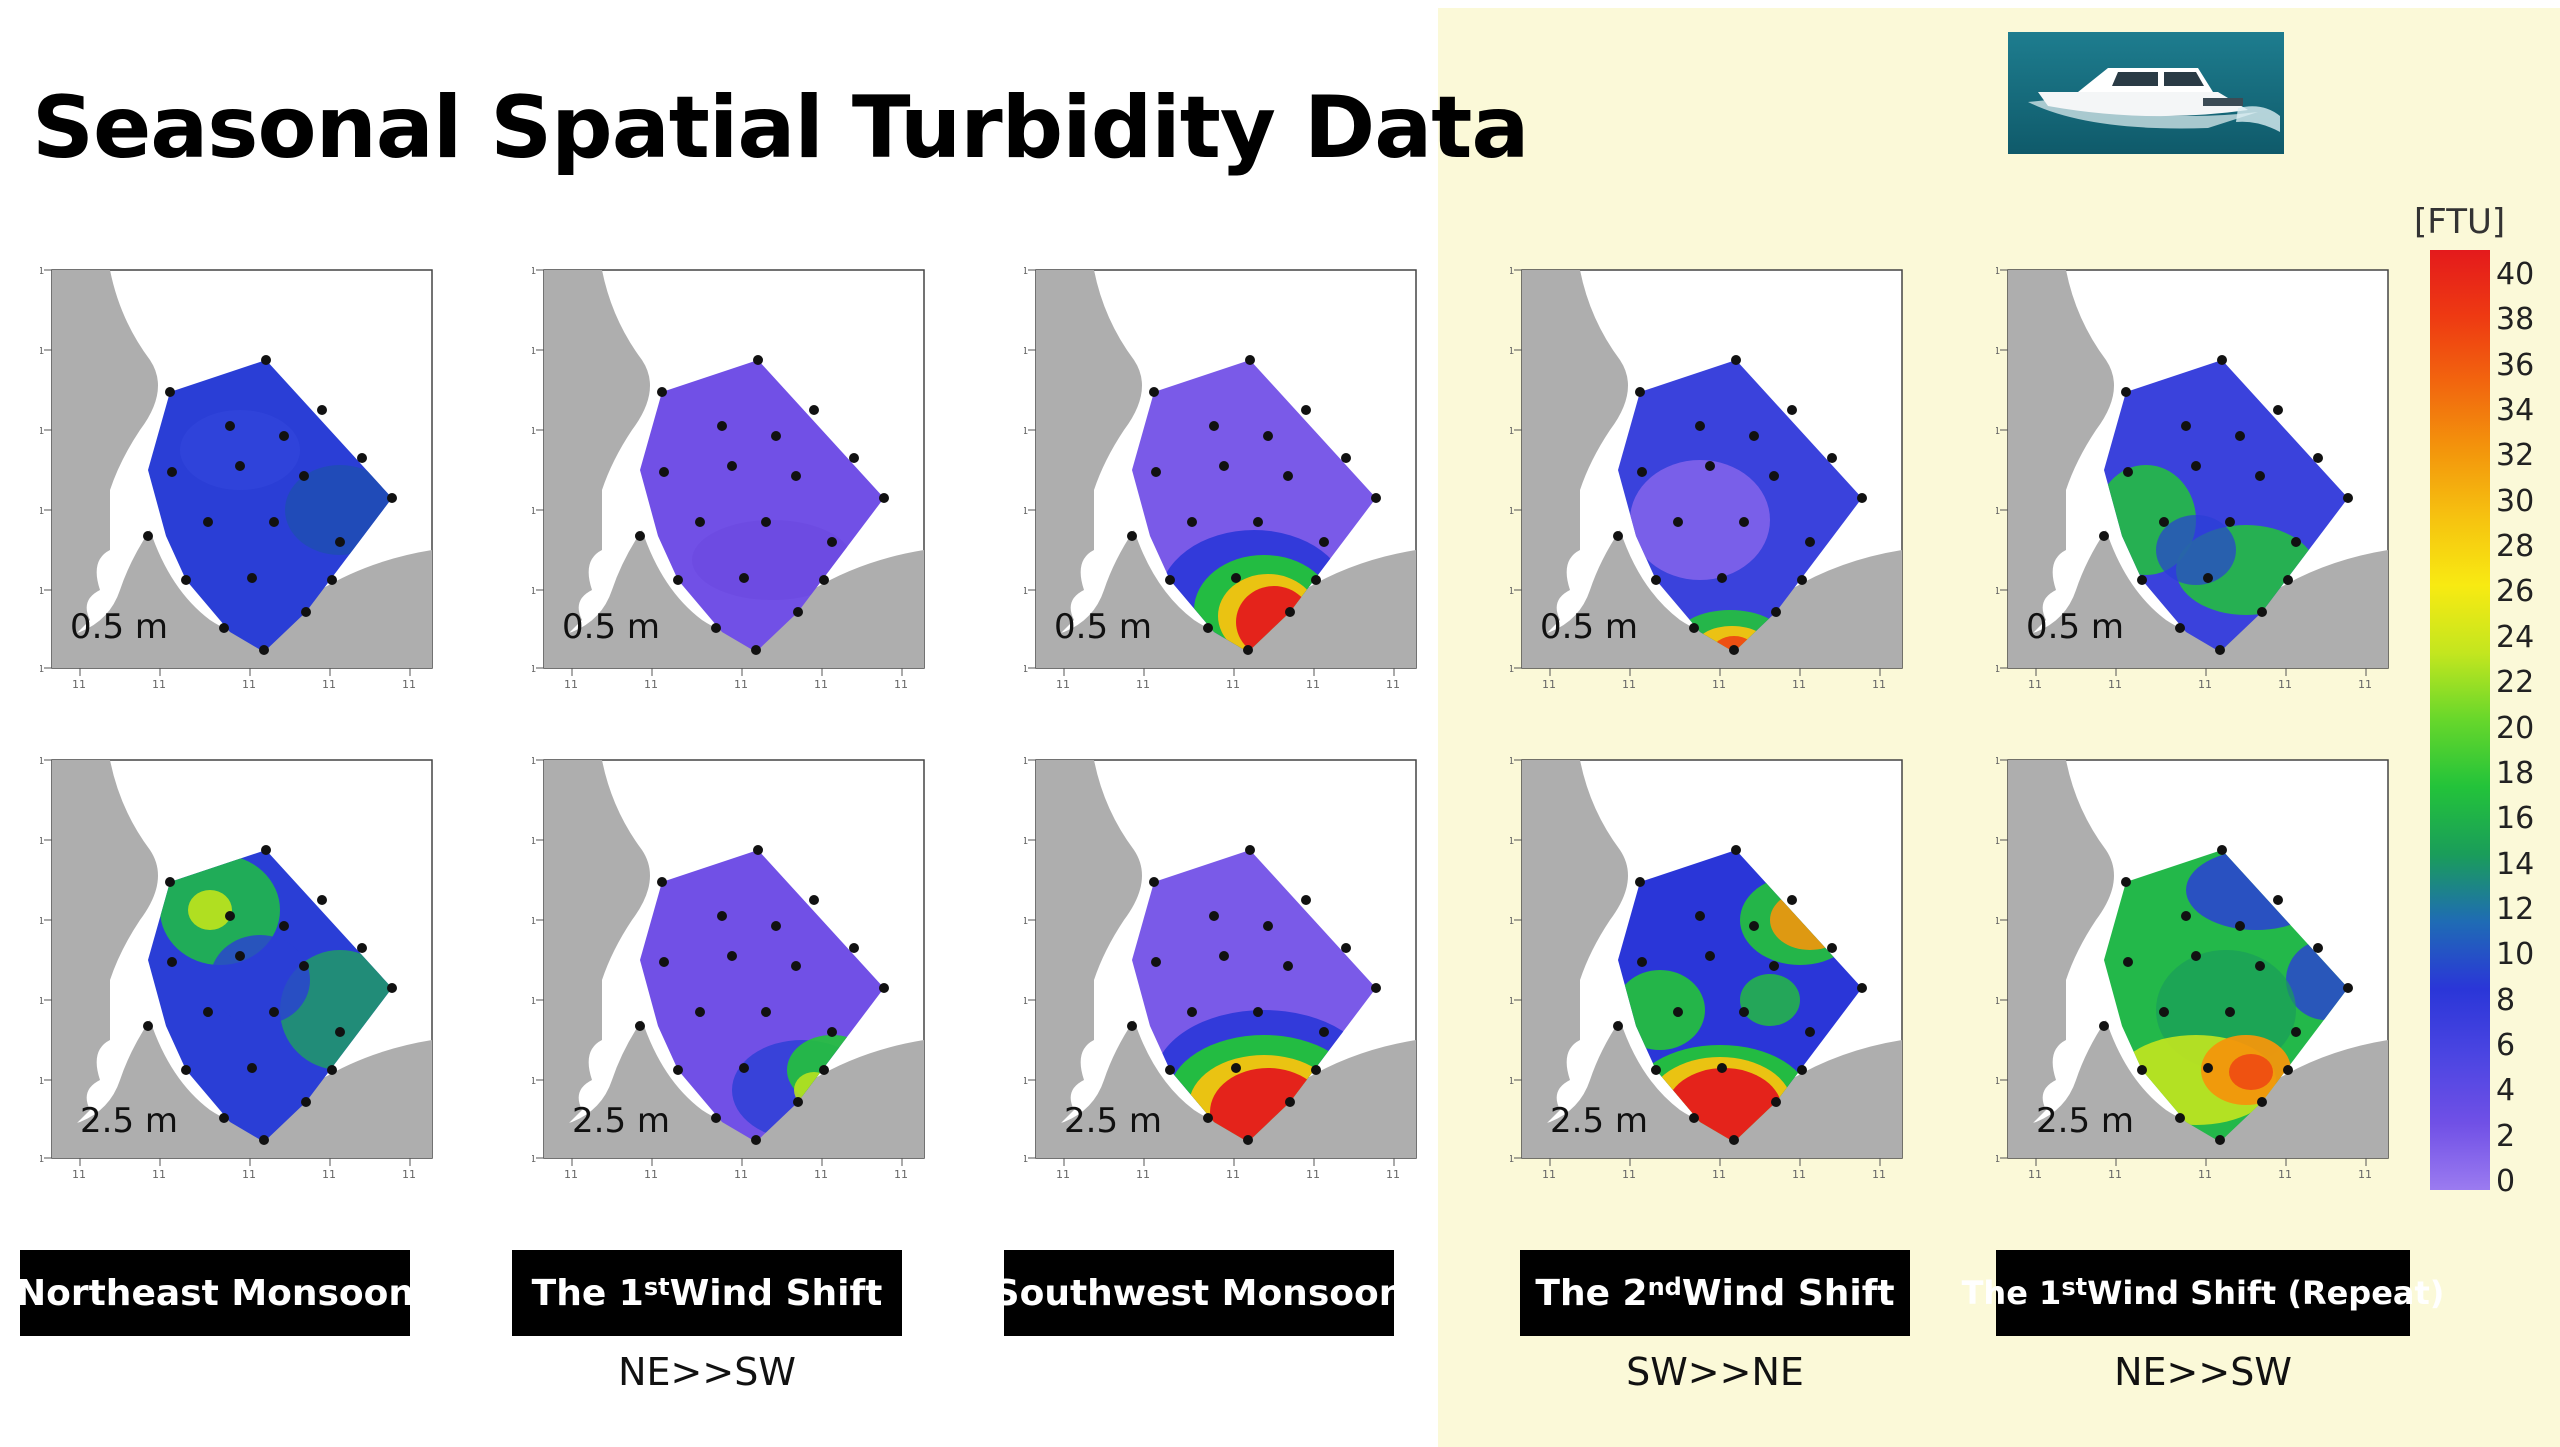 This screenshot has height=1447, width=2560. I want to click on colorbar-tick-label: 12, so click(2515, 909).